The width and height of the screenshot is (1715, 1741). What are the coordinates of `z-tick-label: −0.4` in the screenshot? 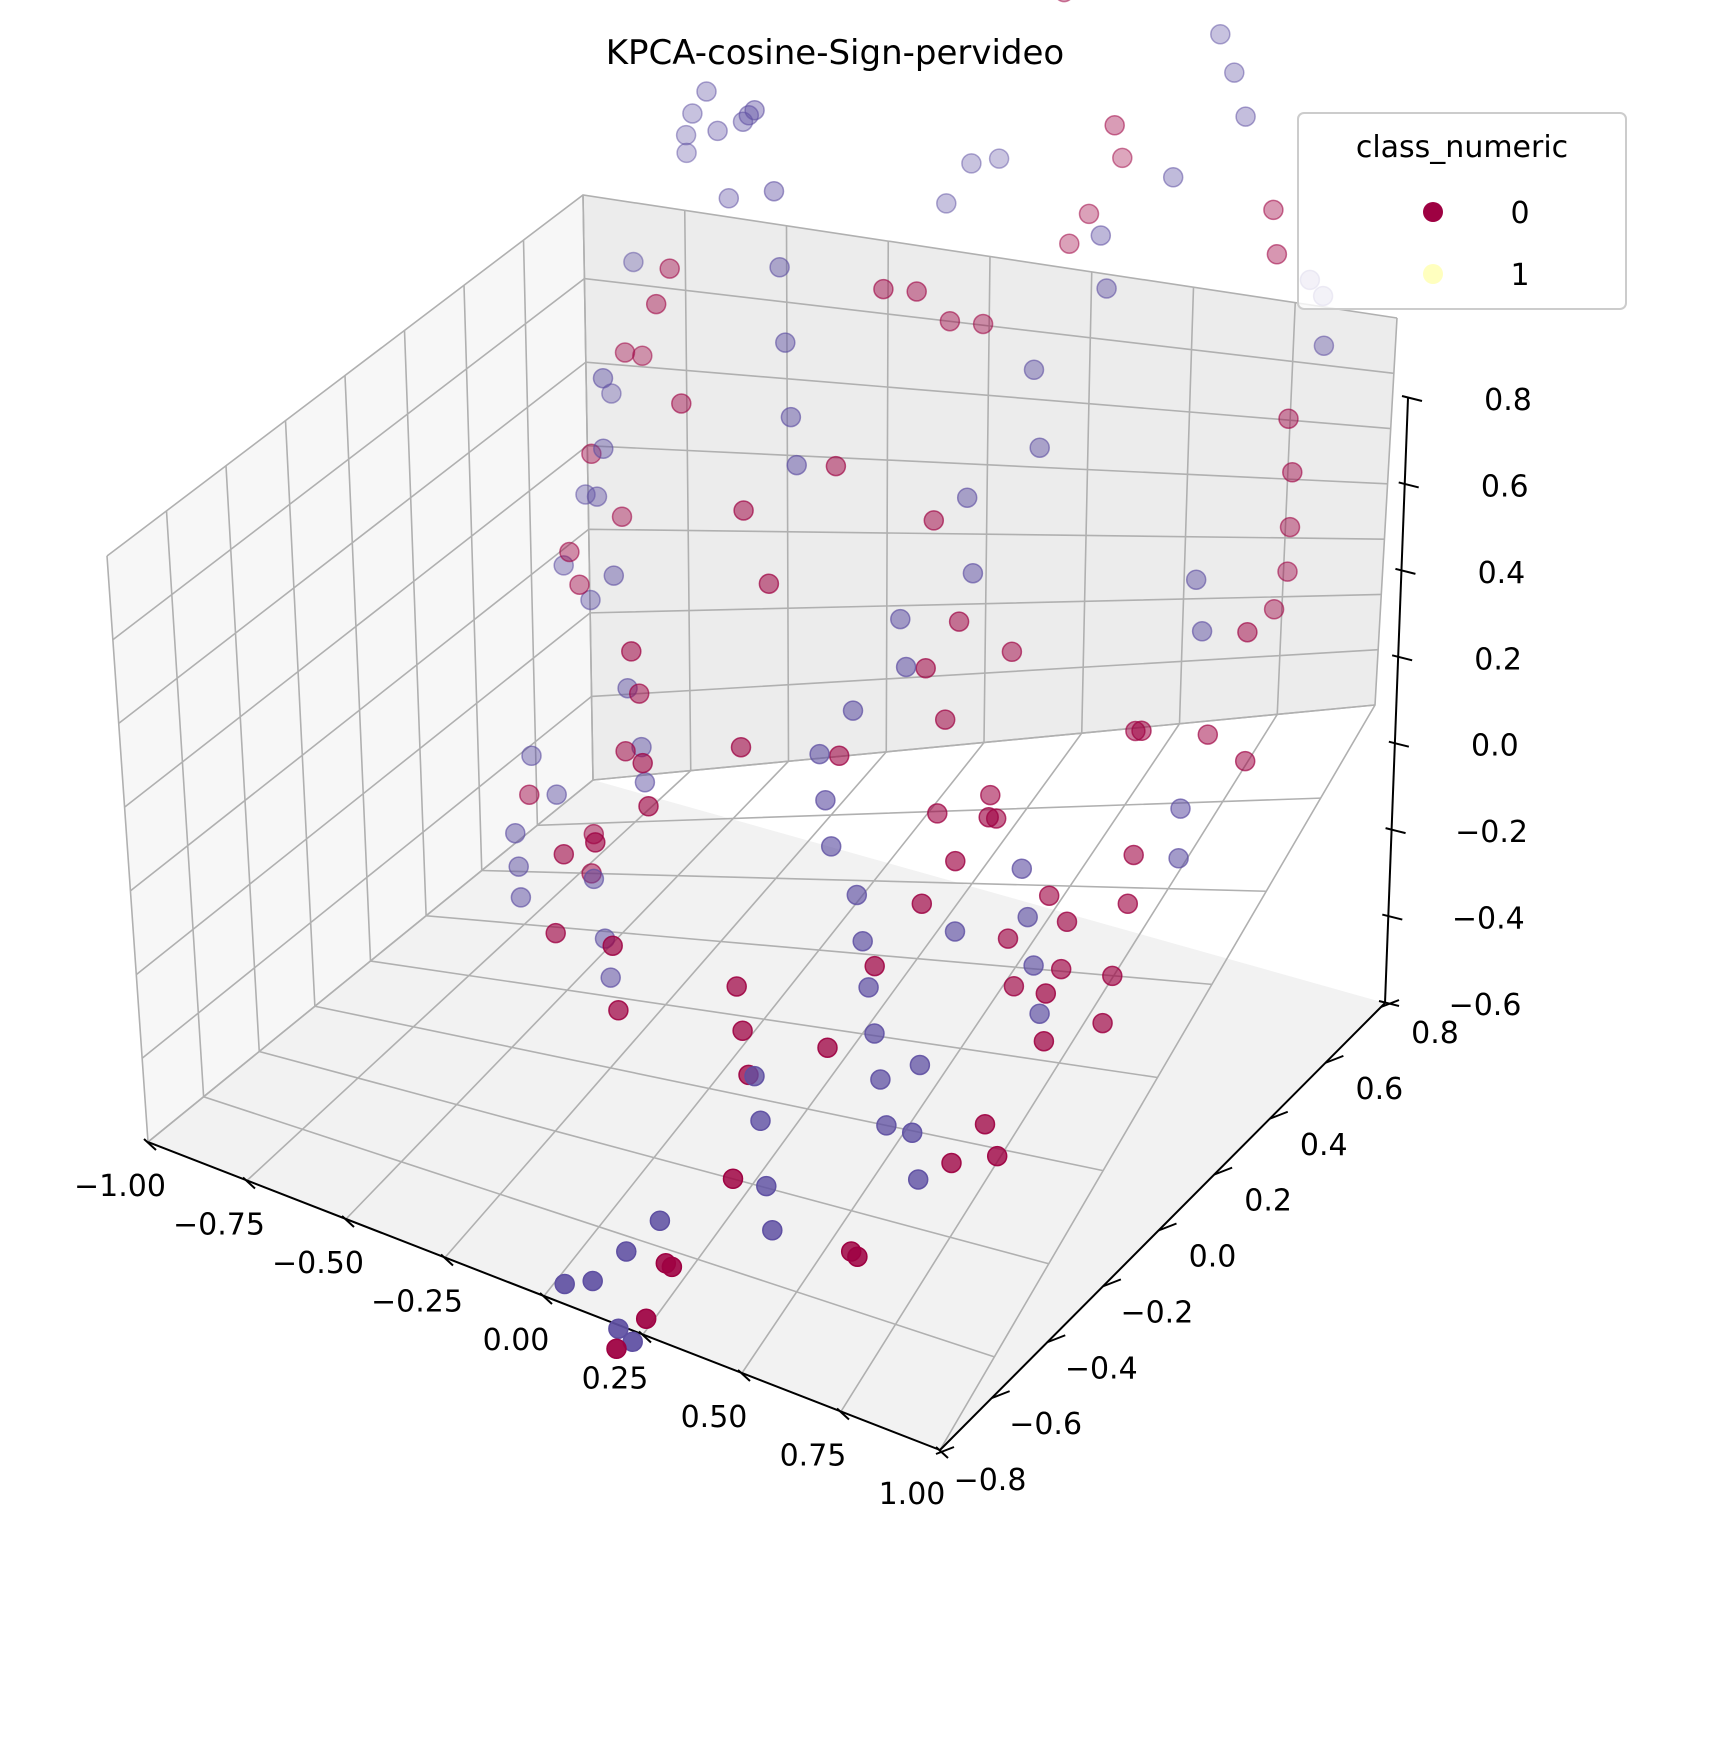 It's located at (1488, 919).